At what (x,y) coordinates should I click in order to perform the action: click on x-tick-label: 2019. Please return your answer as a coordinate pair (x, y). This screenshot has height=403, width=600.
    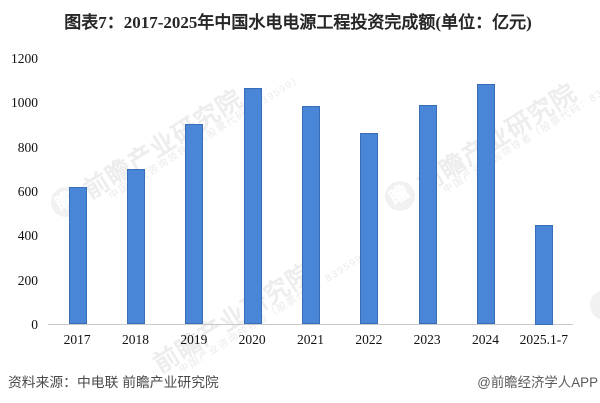
    Looking at the image, I should click on (194, 339).